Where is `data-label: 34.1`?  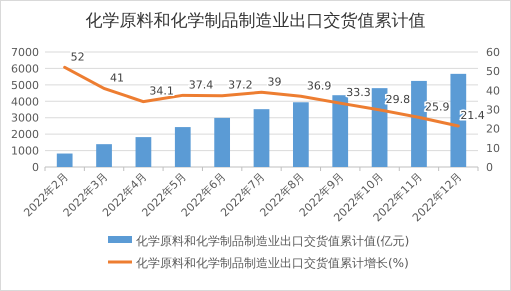 data-label: 34.1 is located at coordinates (161, 91).